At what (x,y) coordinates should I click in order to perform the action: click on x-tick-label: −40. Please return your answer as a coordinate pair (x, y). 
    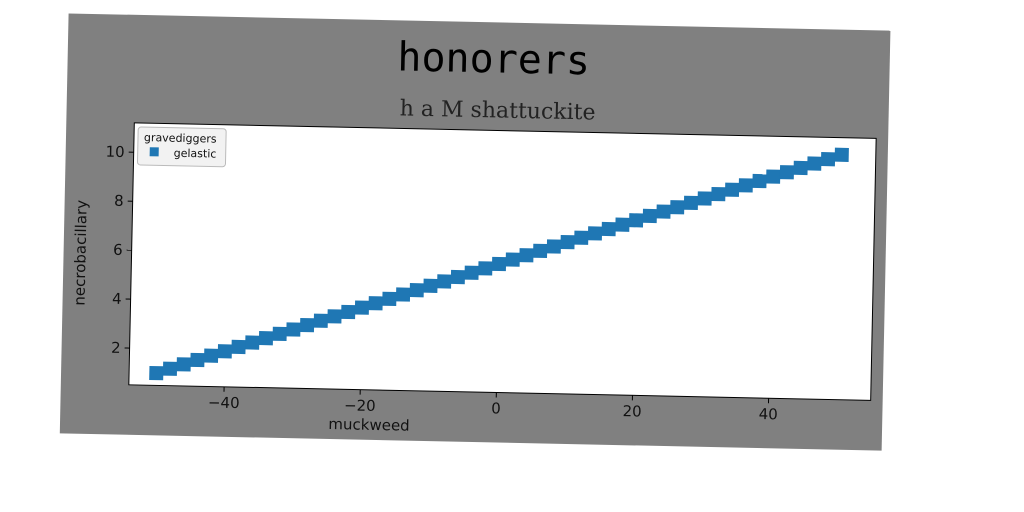
    Looking at the image, I should click on (224, 402).